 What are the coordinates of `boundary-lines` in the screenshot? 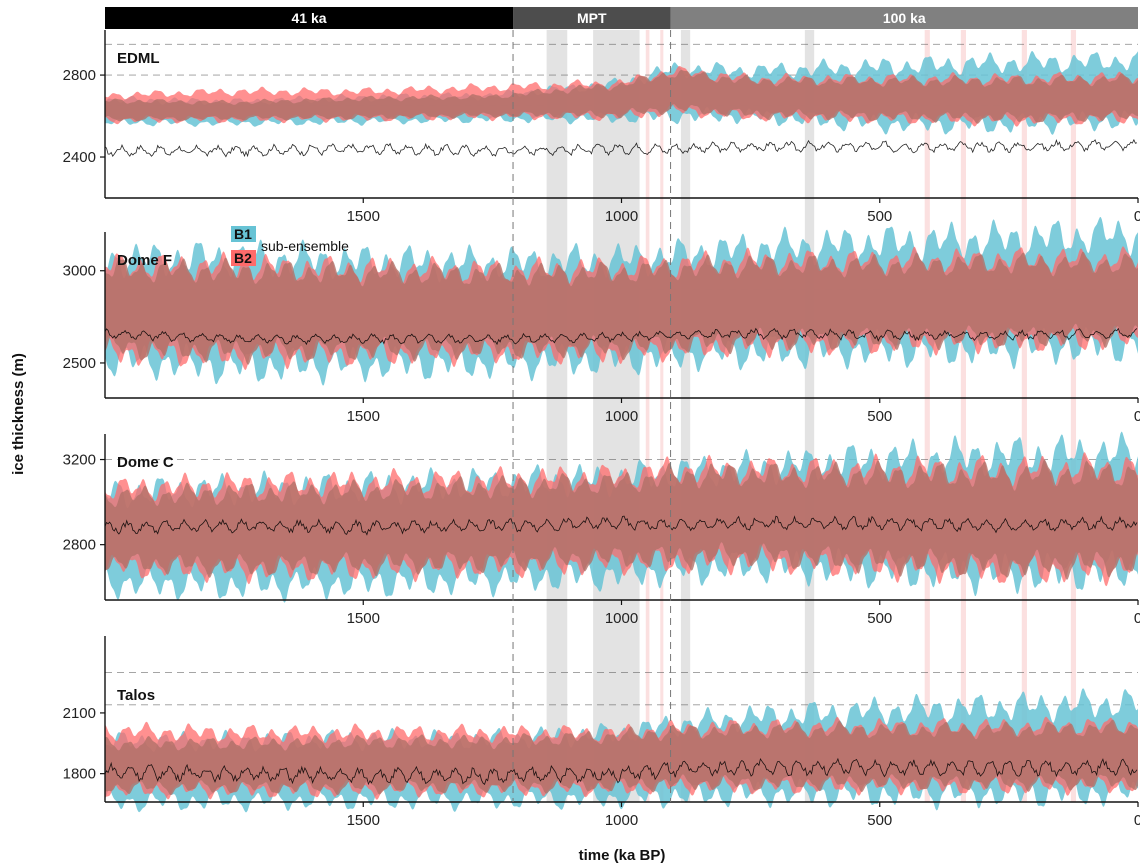 It's located at (592, 416).